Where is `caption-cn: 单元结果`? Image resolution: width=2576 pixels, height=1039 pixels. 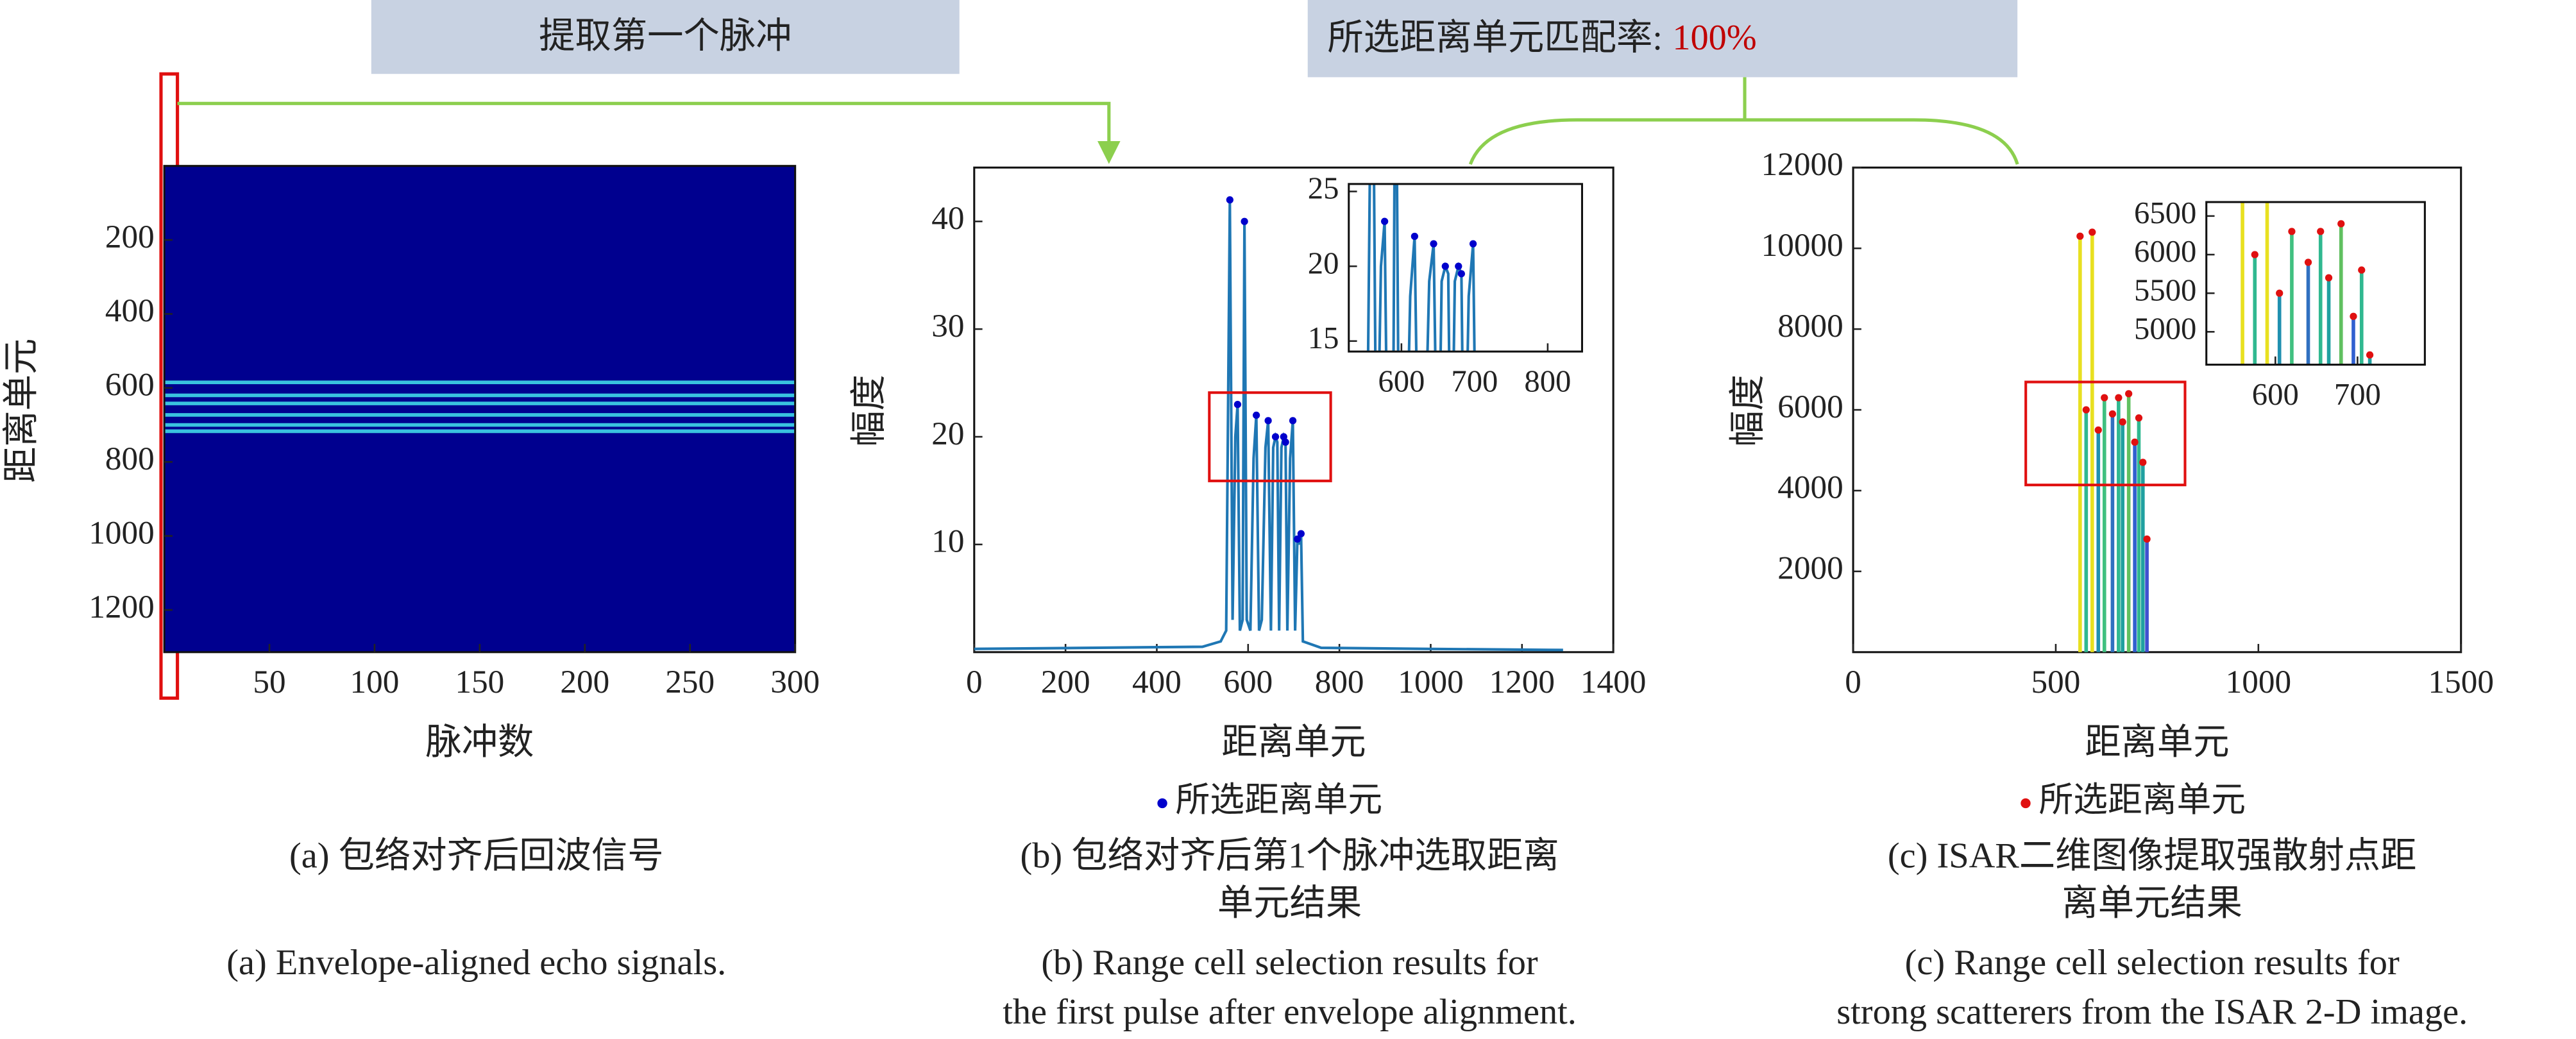
caption-cn: 单元结果 is located at coordinates (1289, 904).